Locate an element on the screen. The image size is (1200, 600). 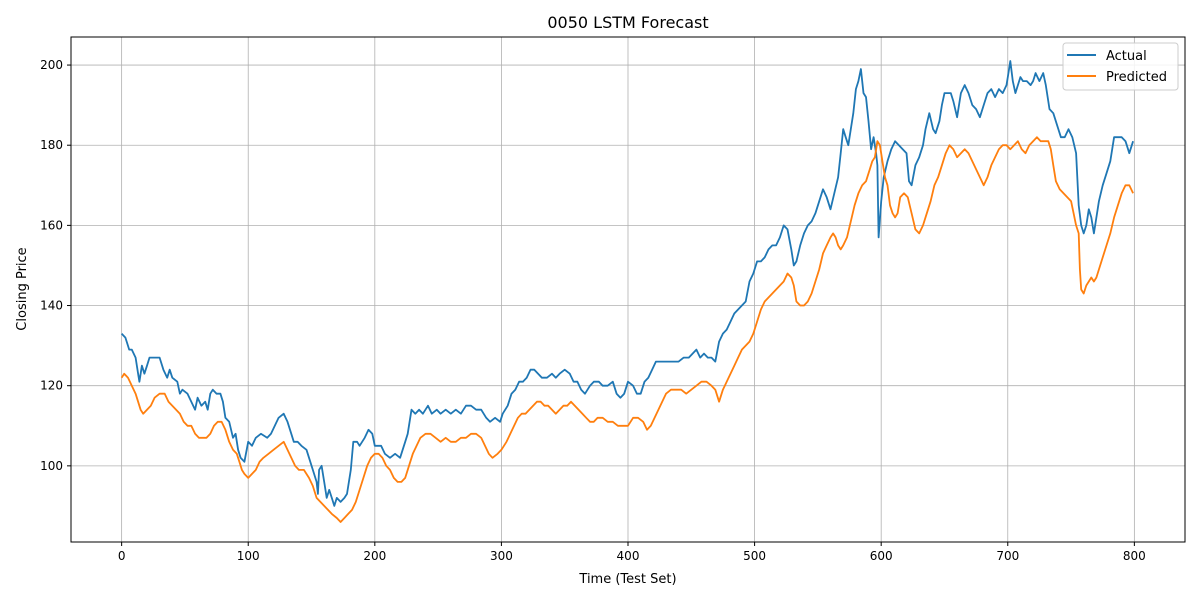
x-tick-label: 200 is located at coordinates (374, 556).